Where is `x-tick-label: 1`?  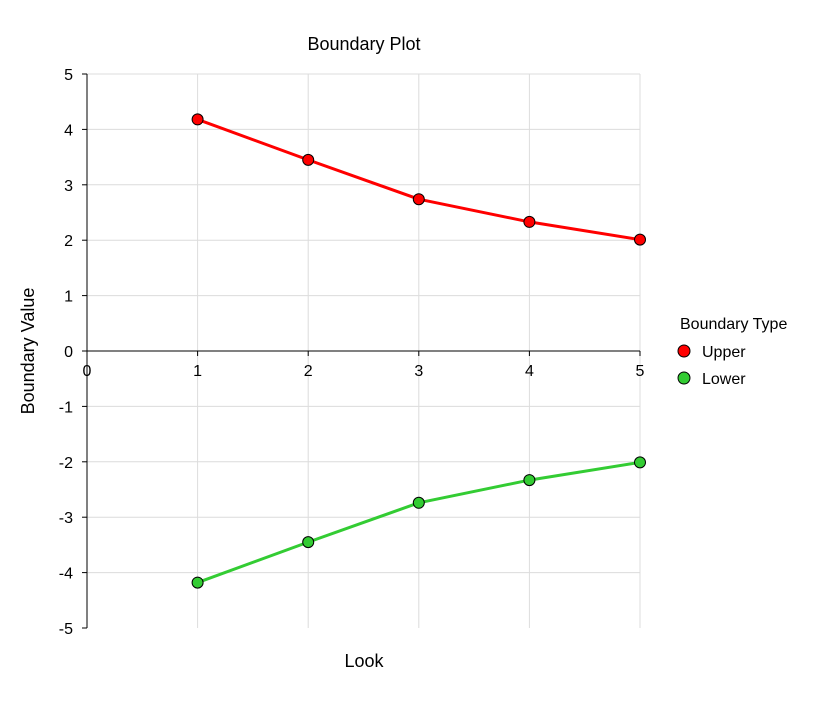 x-tick-label: 1 is located at coordinates (197, 371).